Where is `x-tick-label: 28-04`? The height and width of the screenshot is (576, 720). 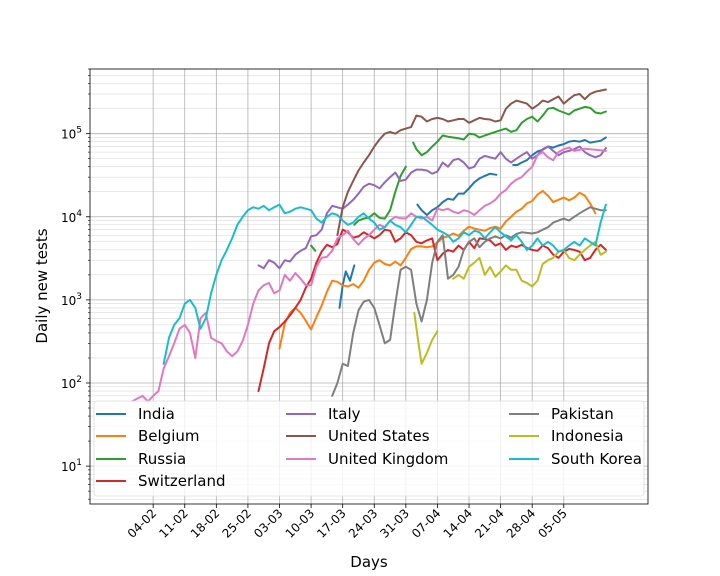
x-tick-label: 28-04 is located at coordinates (521, 523).